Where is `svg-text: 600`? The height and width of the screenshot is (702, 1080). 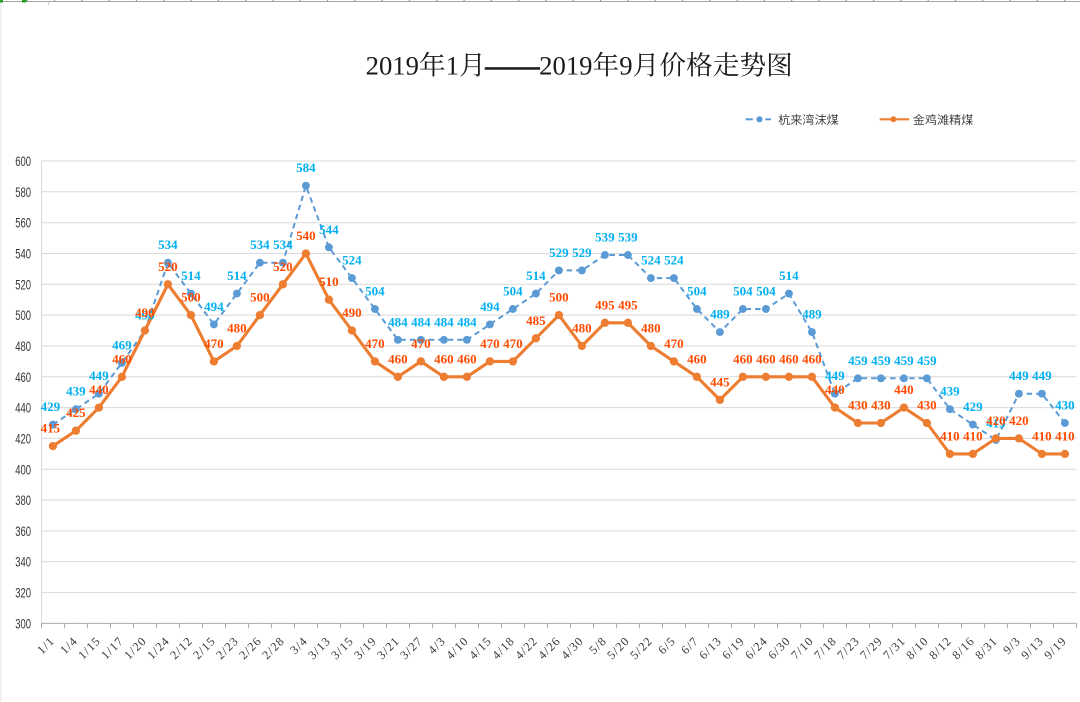
svg-text: 600 is located at coordinates (23, 161).